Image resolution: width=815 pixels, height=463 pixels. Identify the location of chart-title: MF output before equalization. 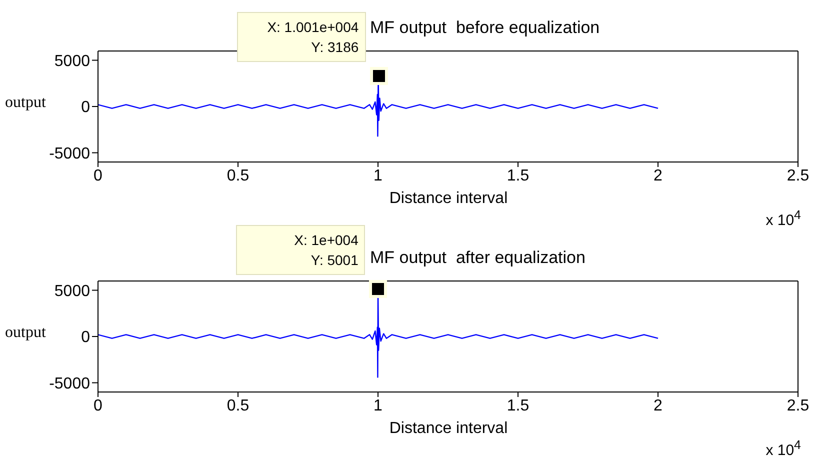
(485, 28).